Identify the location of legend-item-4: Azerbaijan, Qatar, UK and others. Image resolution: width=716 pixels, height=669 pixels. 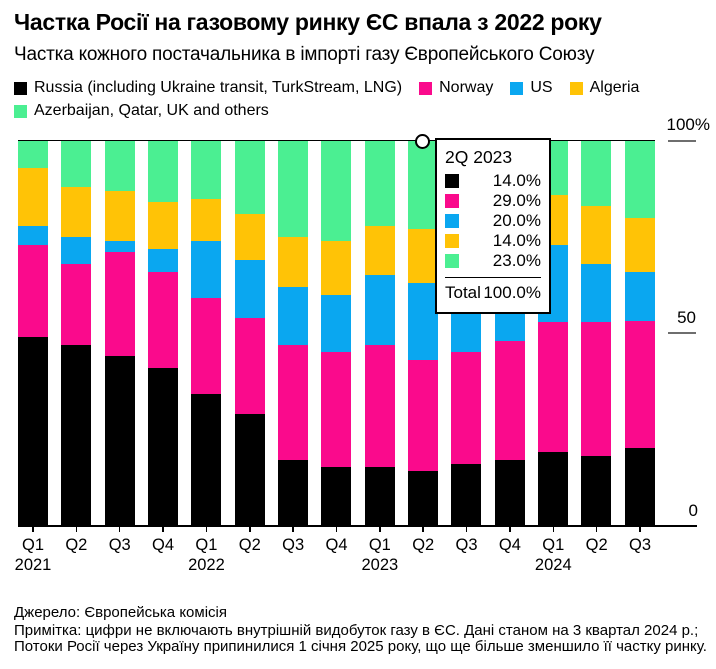
(141, 111).